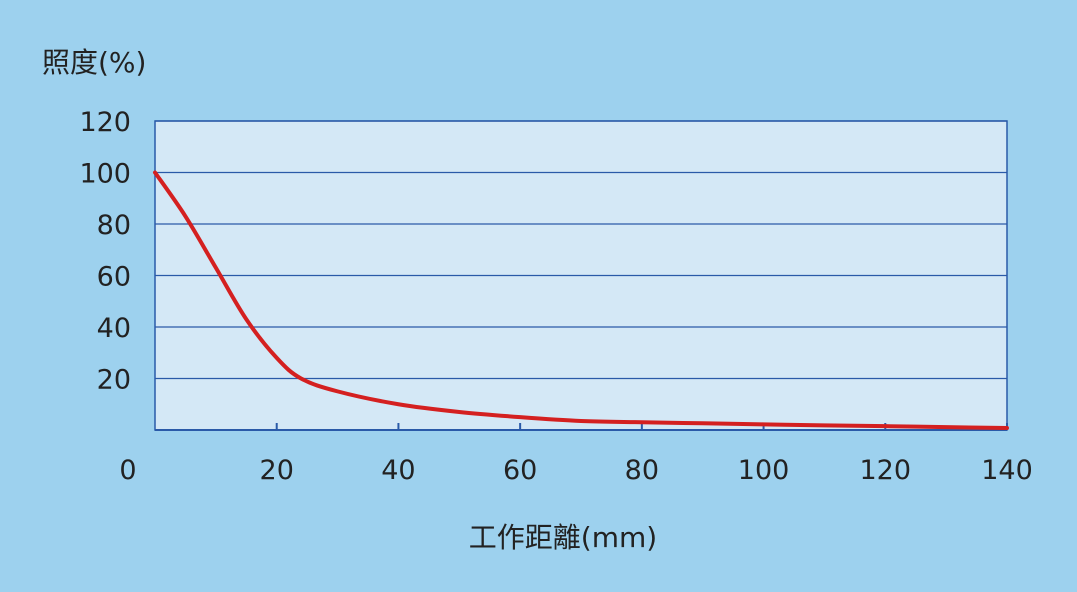  What do you see at coordinates (886, 470) in the screenshot?
I see `x-tick-label: 120` at bounding box center [886, 470].